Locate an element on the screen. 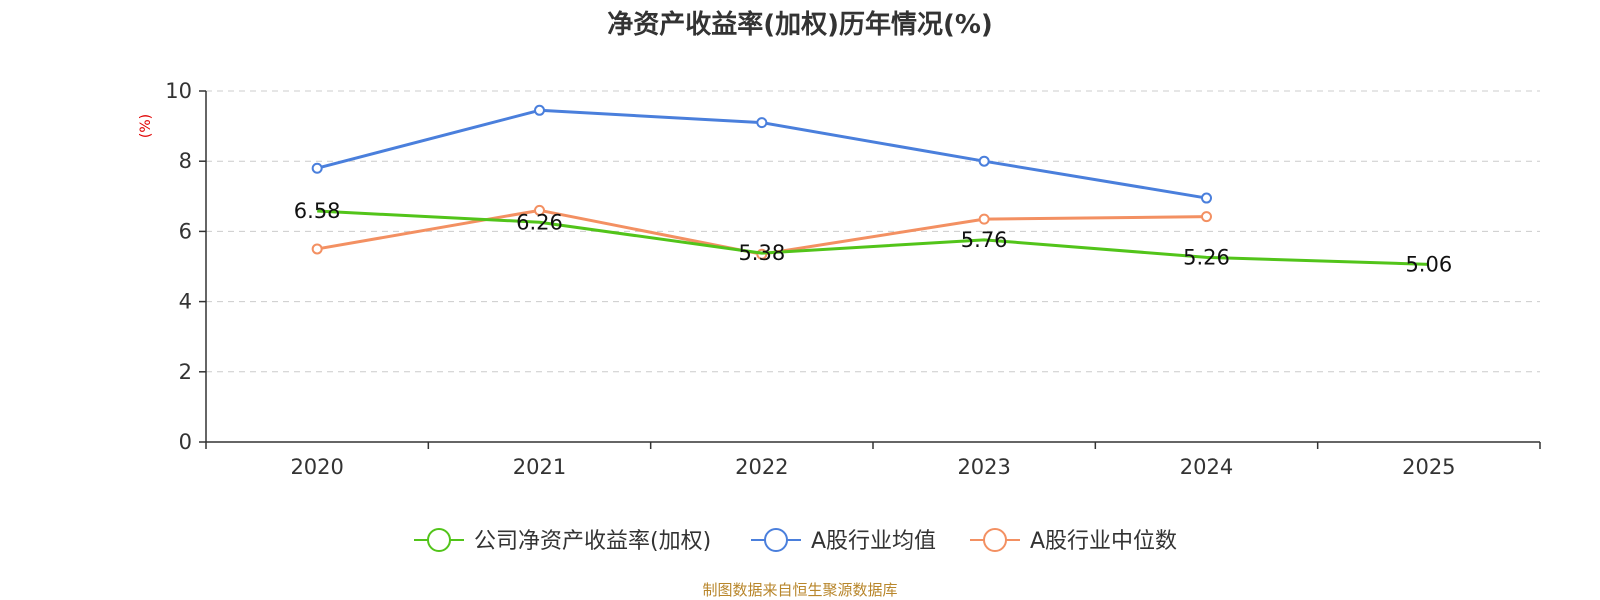 The height and width of the screenshot is (600, 1600). data-label: 6.26 is located at coordinates (539, 222).